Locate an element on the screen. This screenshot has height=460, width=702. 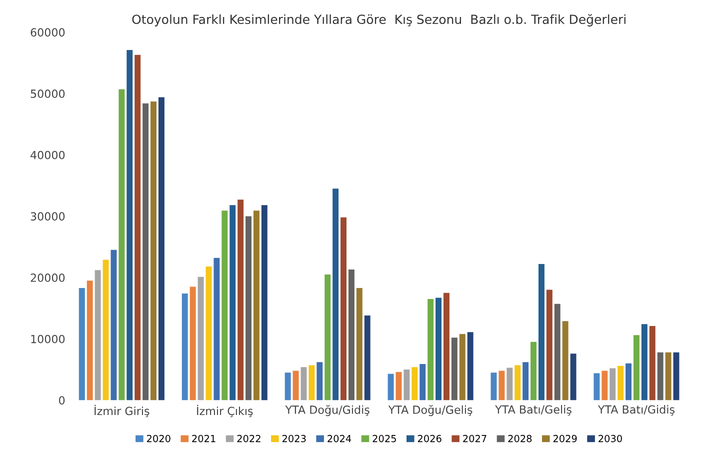
x-tick-label: YTA Batı/Gidiş is located at coordinates (636, 410).